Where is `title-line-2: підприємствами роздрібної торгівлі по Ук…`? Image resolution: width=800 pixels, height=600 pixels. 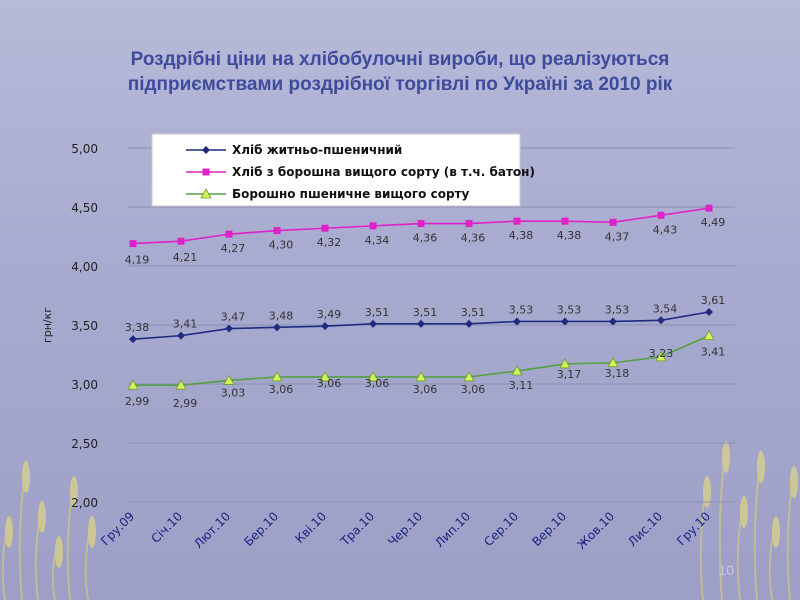 title-line-2: підприємствами роздрібної торгівлі по Ук… is located at coordinates (400, 84).